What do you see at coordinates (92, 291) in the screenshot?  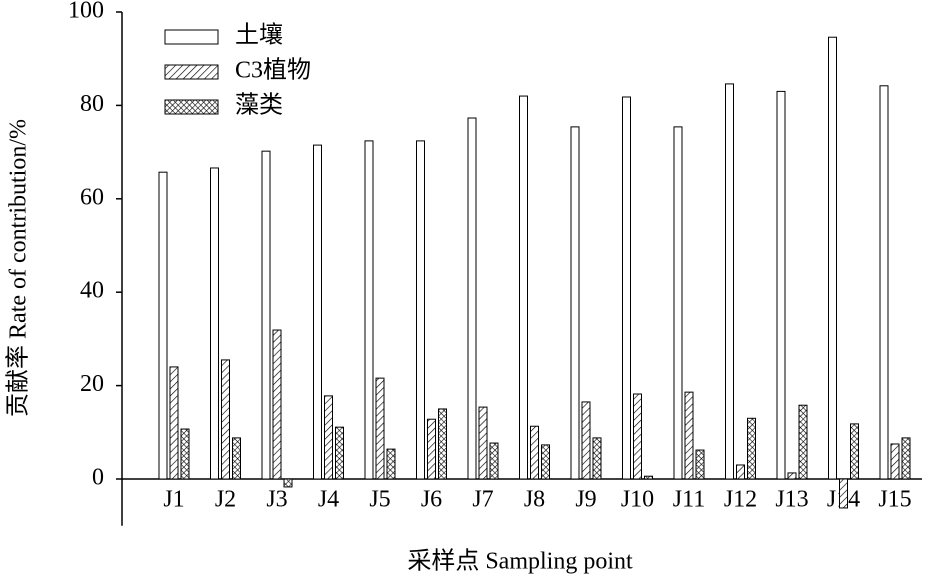 I see `y-tick-label: 40` at bounding box center [92, 291].